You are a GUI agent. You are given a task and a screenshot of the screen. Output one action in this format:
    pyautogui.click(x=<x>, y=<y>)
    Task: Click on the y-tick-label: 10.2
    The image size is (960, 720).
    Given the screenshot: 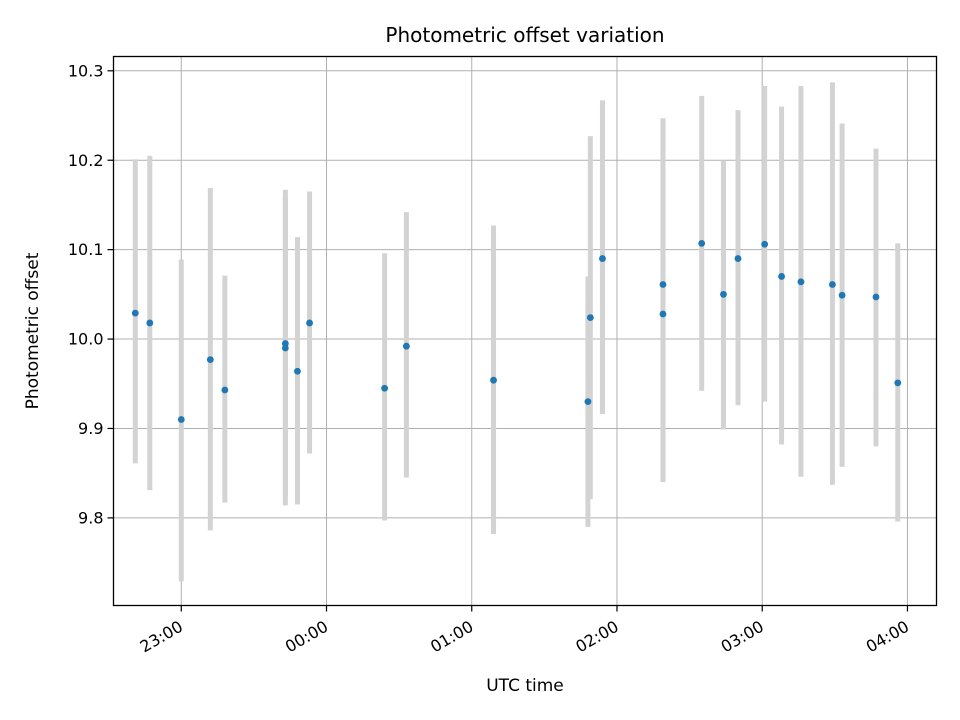 What is the action you would take?
    pyautogui.click(x=86, y=160)
    